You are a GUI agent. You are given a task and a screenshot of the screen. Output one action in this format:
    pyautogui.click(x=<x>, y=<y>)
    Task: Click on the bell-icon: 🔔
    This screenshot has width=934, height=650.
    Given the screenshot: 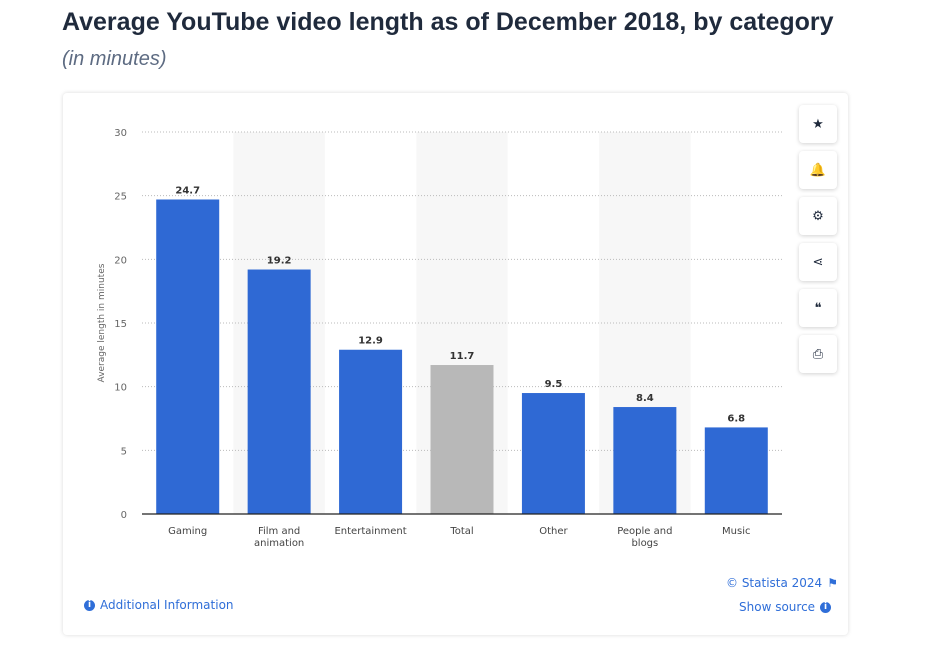 What is the action you would take?
    pyautogui.click(x=818, y=170)
    